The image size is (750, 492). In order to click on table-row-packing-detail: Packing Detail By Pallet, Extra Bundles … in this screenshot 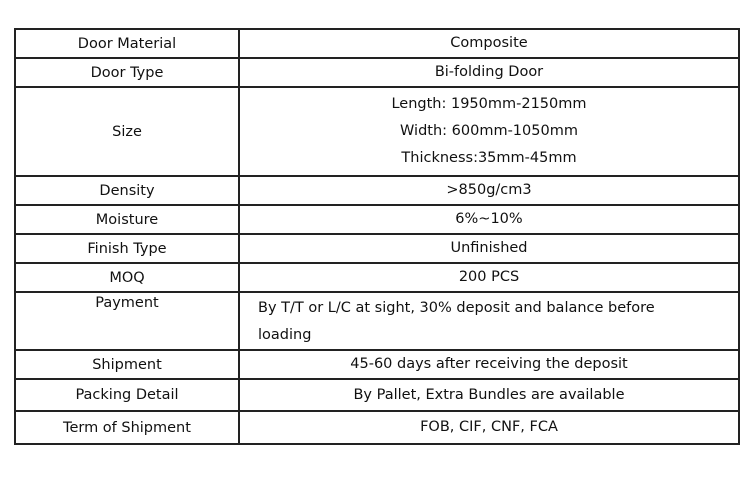, I will do `click(377, 395)`.